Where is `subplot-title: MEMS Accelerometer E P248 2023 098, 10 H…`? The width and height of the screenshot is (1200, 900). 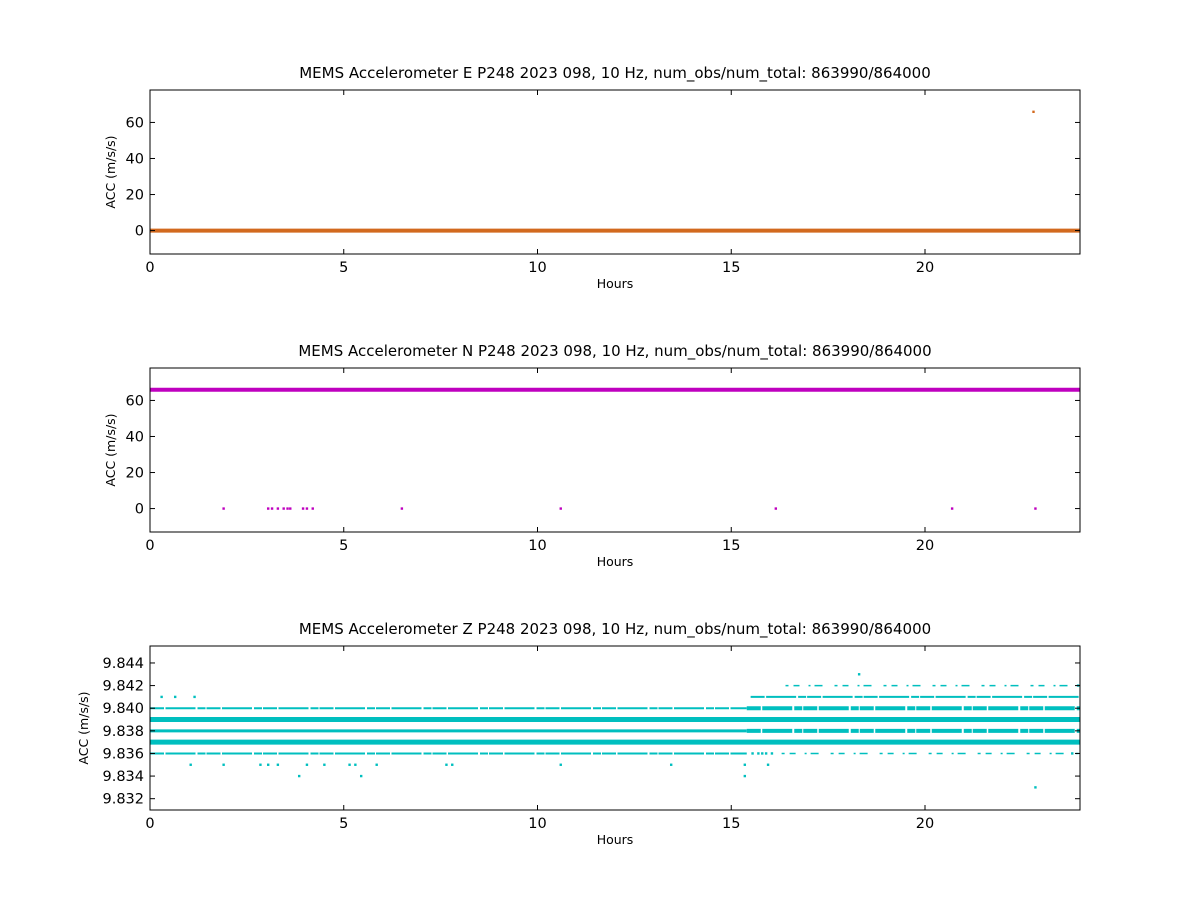
subplot-title: MEMS Accelerometer E P248 2023 098, 10 H… is located at coordinates (615, 73).